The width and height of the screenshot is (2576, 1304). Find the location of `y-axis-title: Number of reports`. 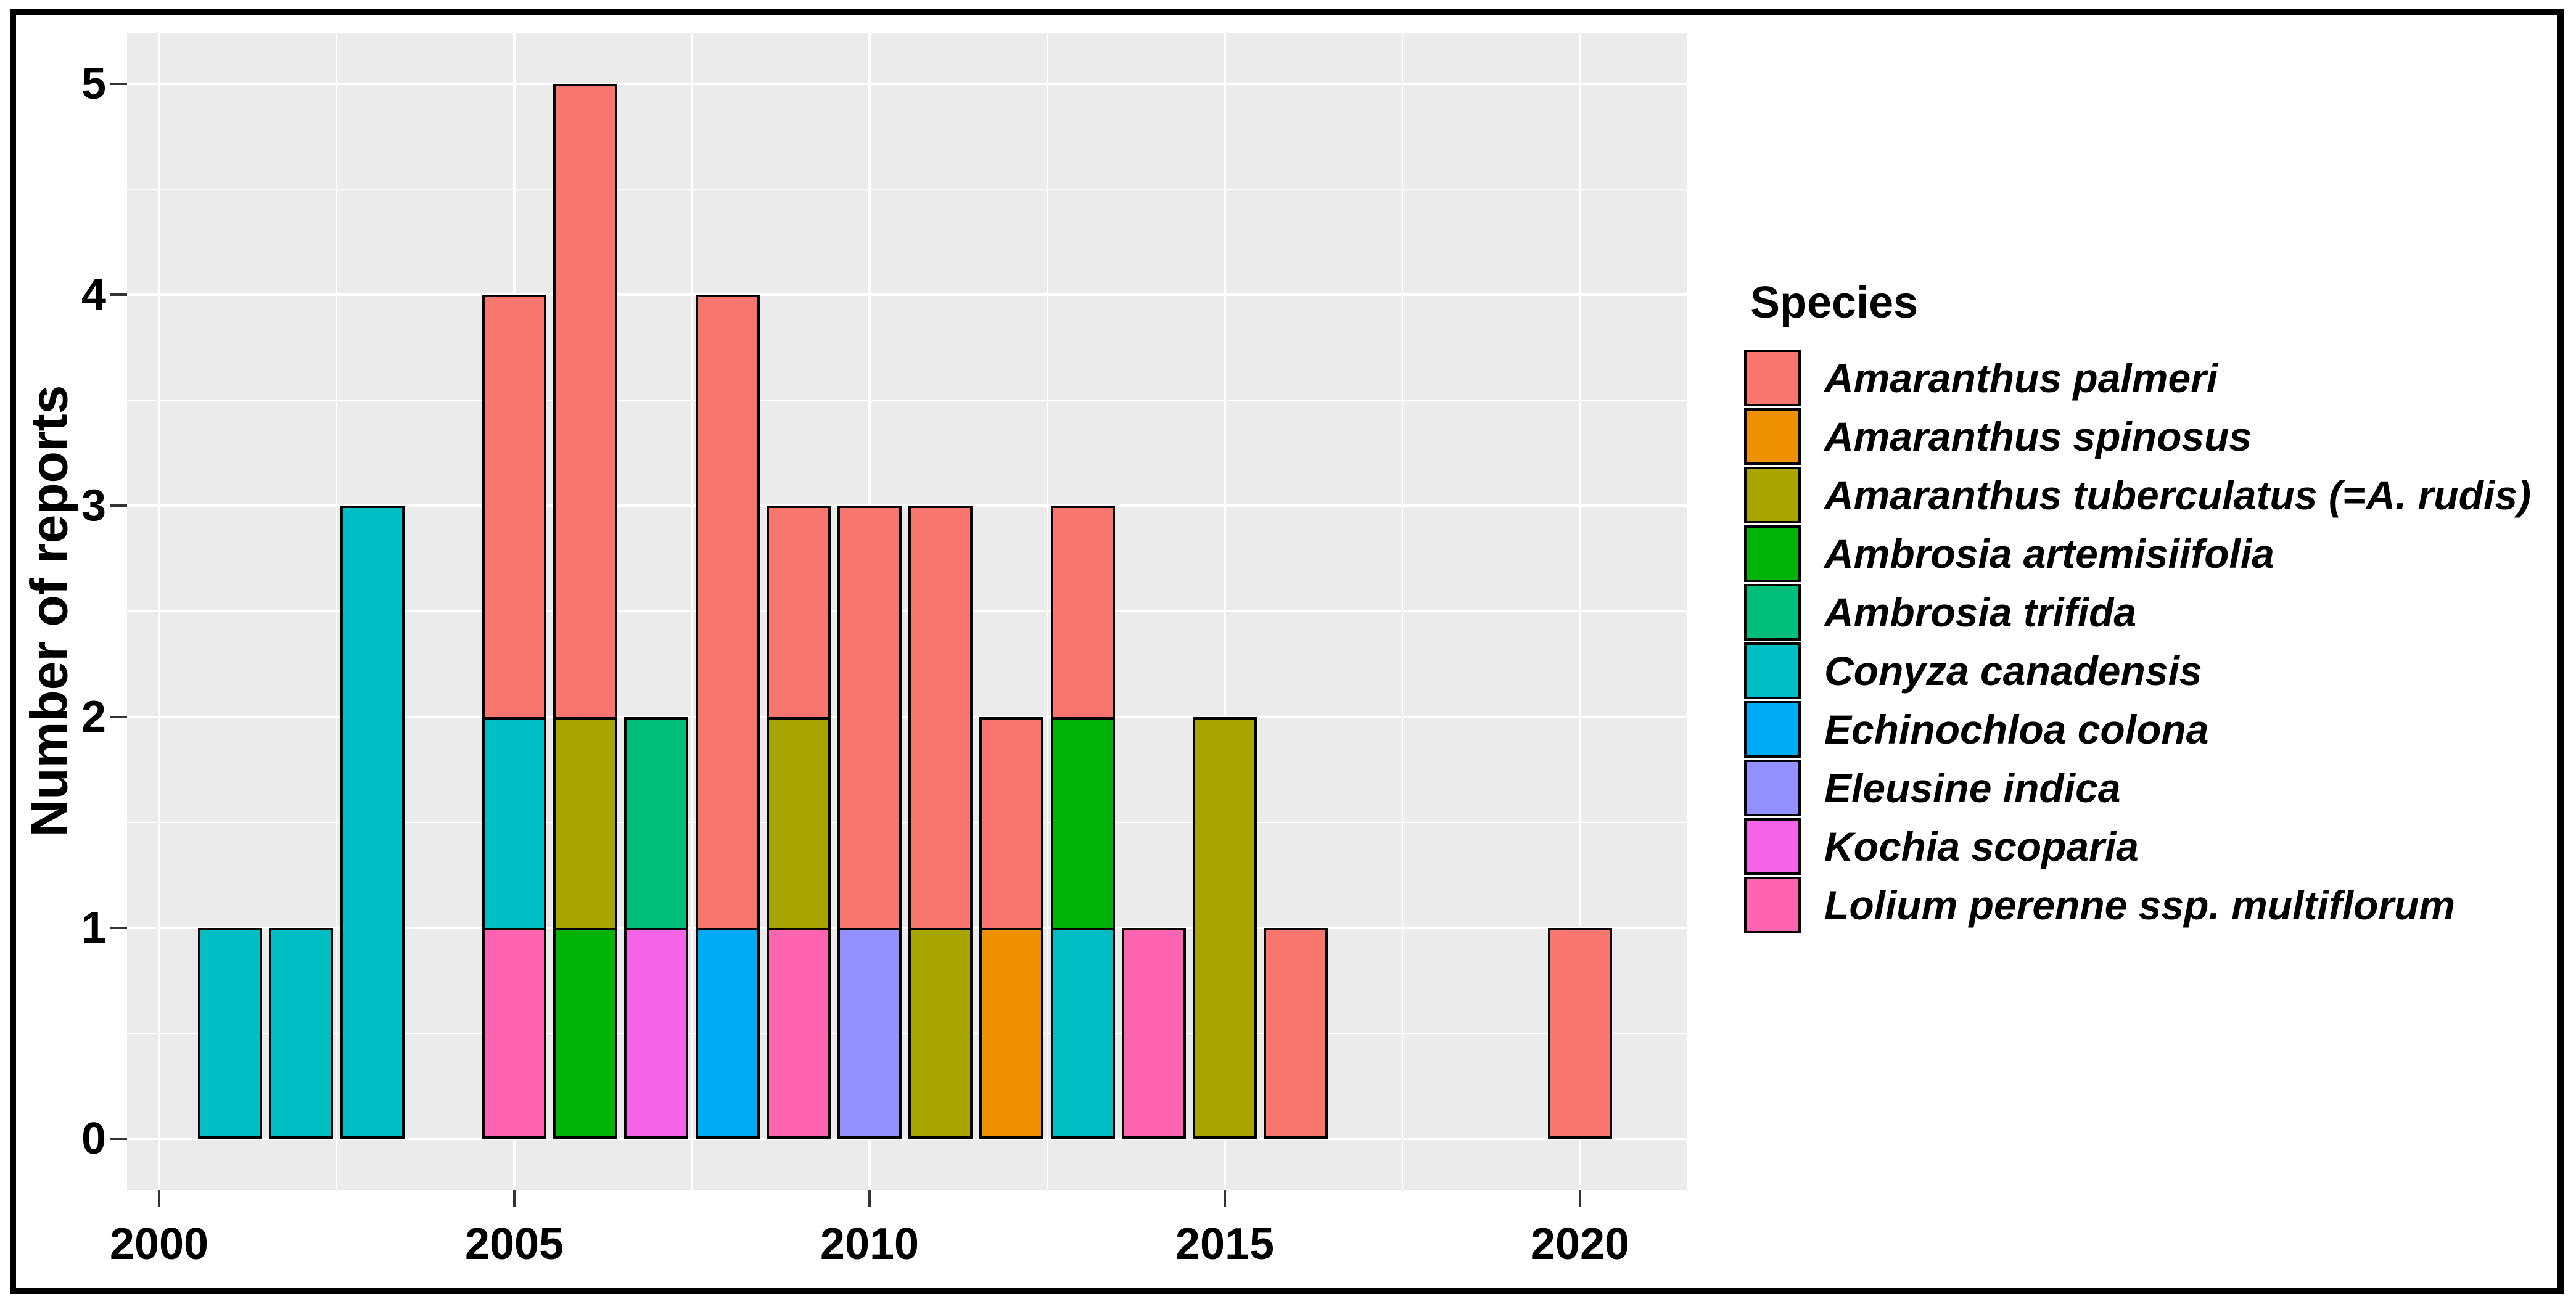

y-axis-title: Number of reports is located at coordinates (49, 611).